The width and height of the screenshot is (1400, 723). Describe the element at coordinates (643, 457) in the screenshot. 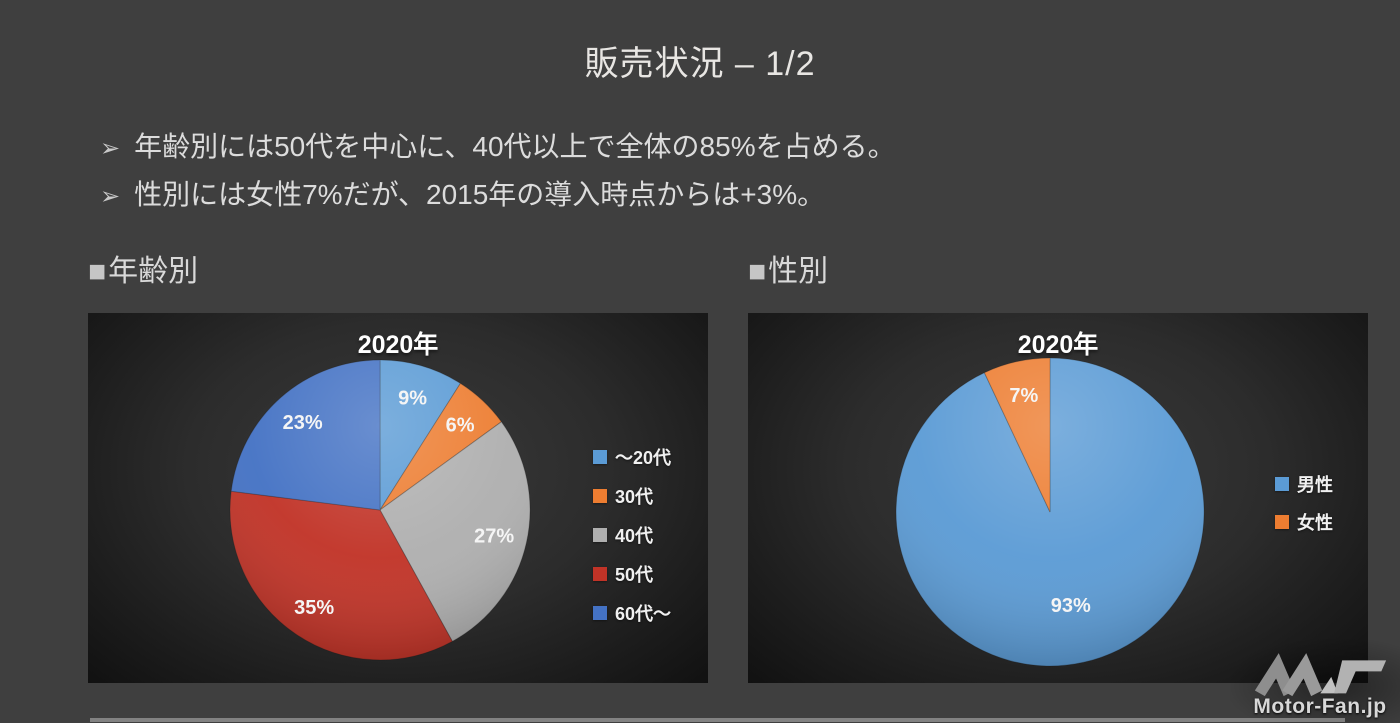

I see `legend-label: ～20代` at that location.